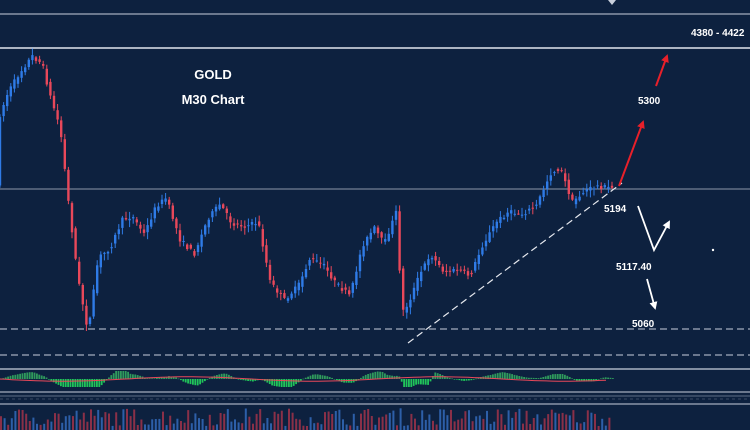  Describe the element at coordinates (303, 379) in the screenshot. I see `oscillator-signal-line` at that location.